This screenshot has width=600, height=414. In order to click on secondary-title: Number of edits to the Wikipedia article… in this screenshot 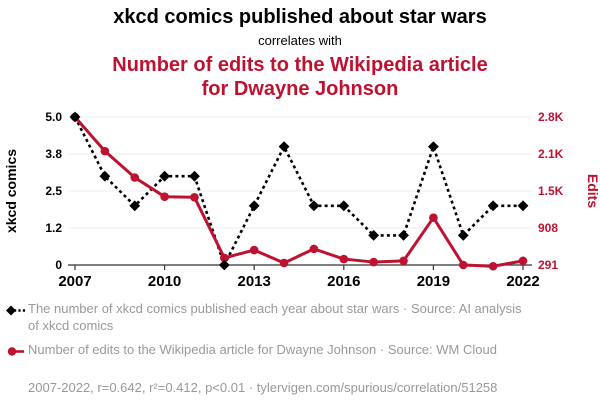, I will do `click(300, 77)`.